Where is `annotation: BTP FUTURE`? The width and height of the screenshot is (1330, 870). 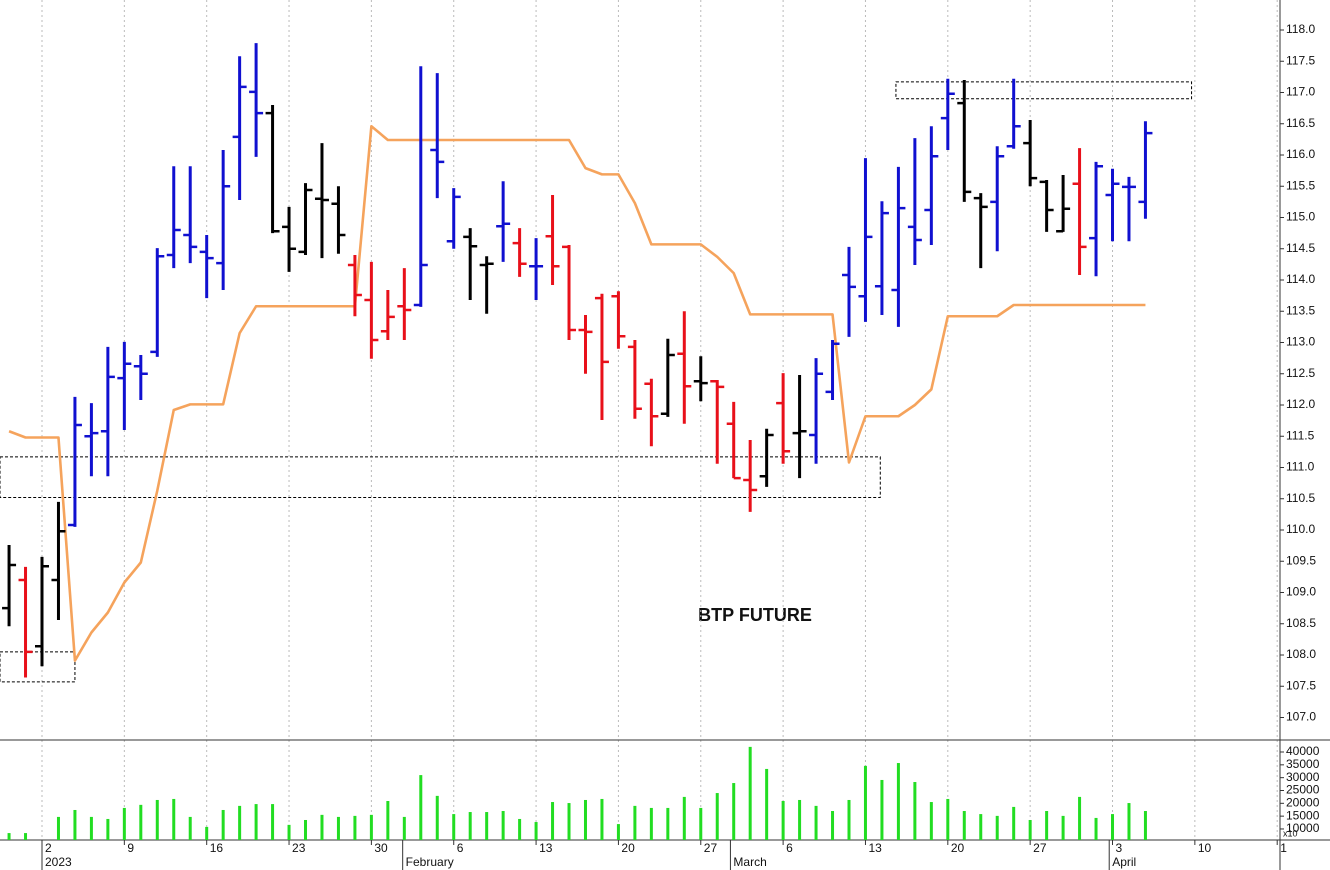
annotation: BTP FUTURE is located at coordinates (755, 615).